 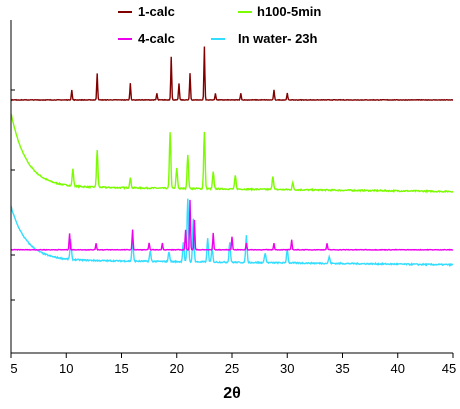 I want to click on x-tick-label: 20, so click(x=177, y=368).